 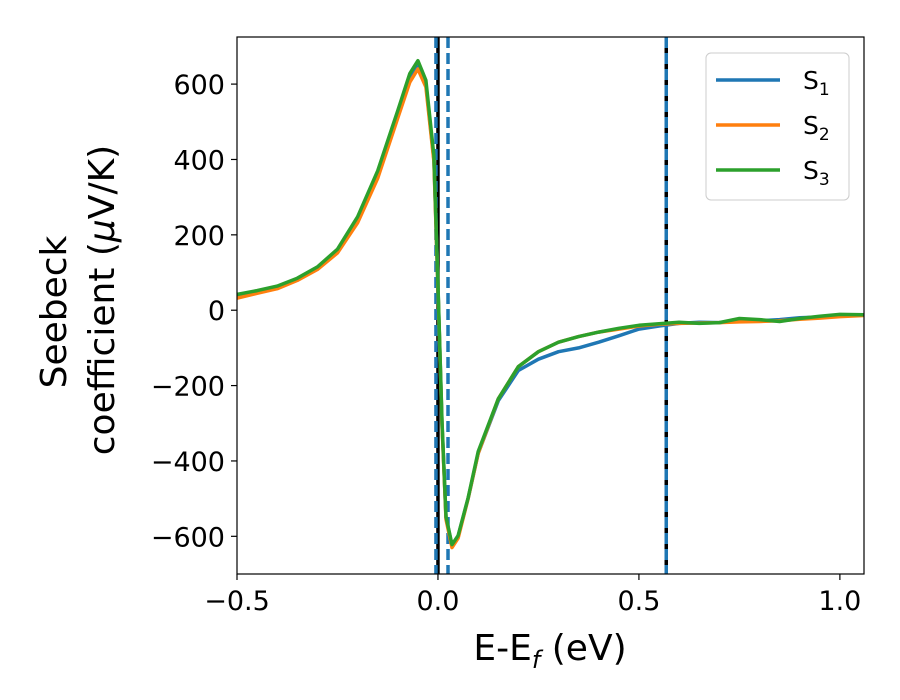 What do you see at coordinates (437, 601) in the screenshot?
I see `x-tick-label-1: 0.0` at bounding box center [437, 601].